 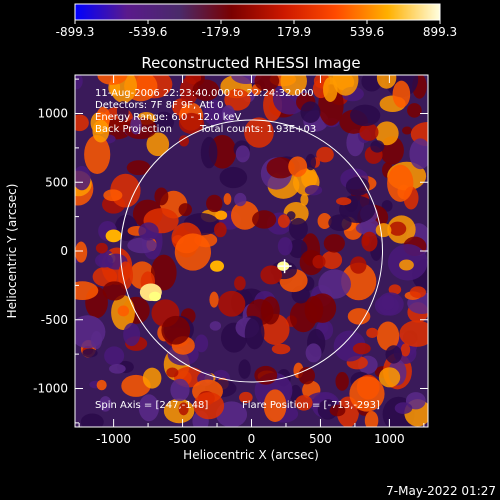 I want to click on annotation-detectors: Detectors: 7F 8F 9F, Att 0, so click(x=159, y=105).